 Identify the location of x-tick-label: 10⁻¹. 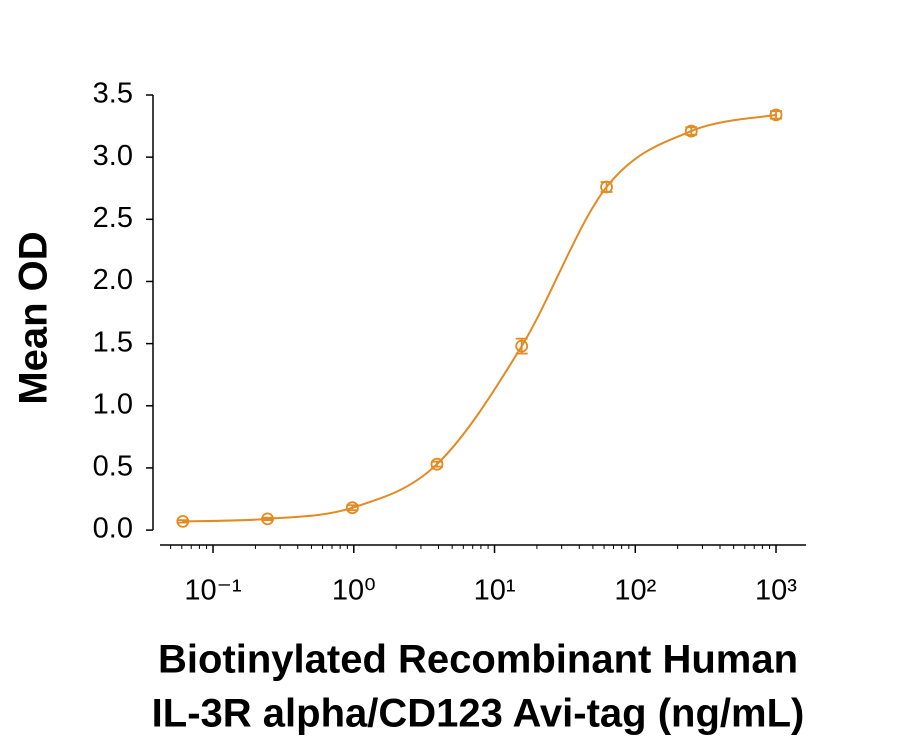
(213, 591).